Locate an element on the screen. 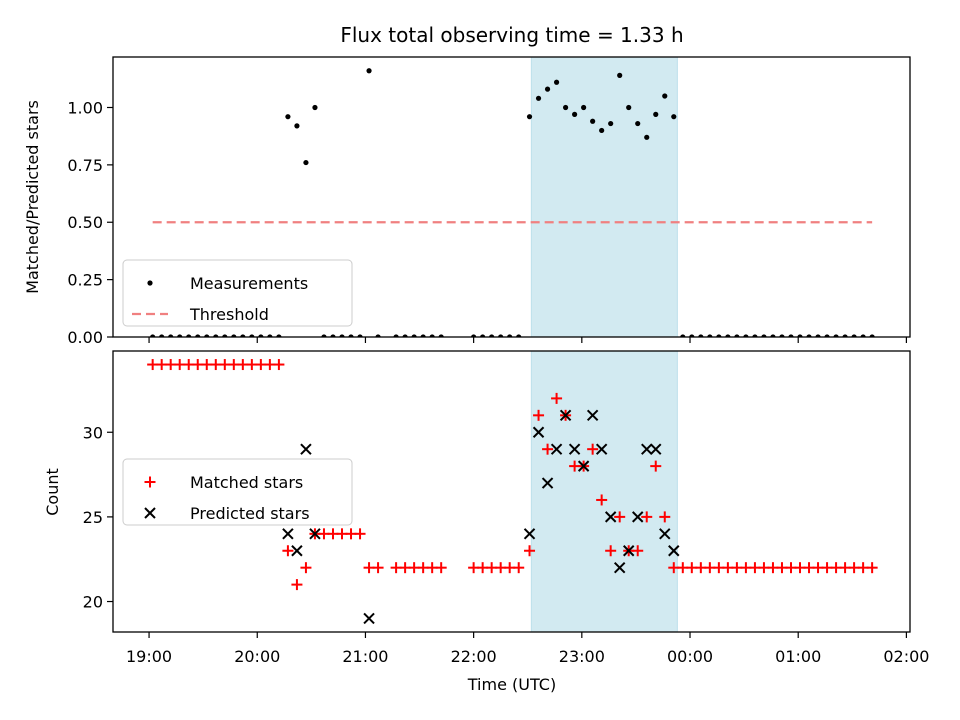  top-y-tick-label: 0.75 is located at coordinates (85, 165).